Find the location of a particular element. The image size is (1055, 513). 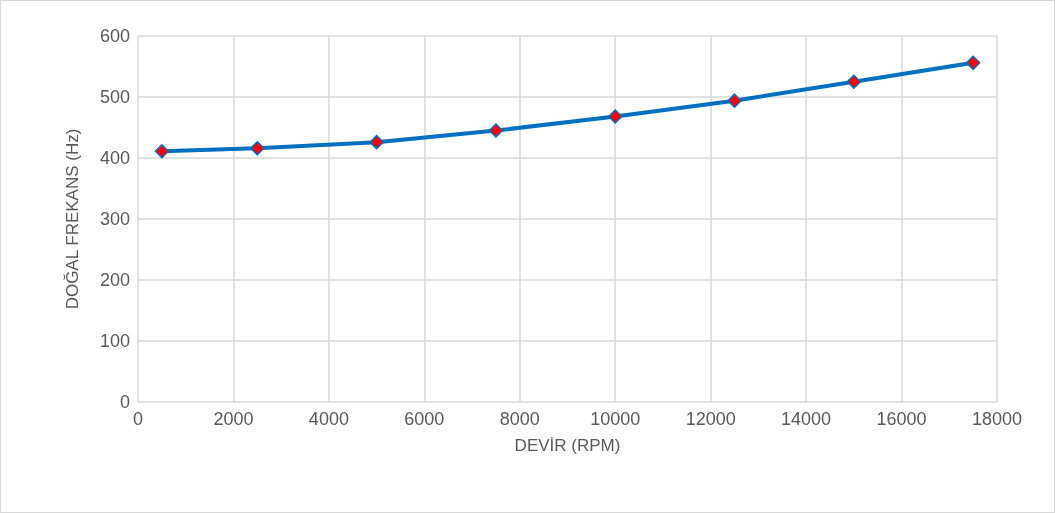

x-tick-label: 14000 is located at coordinates (806, 419).